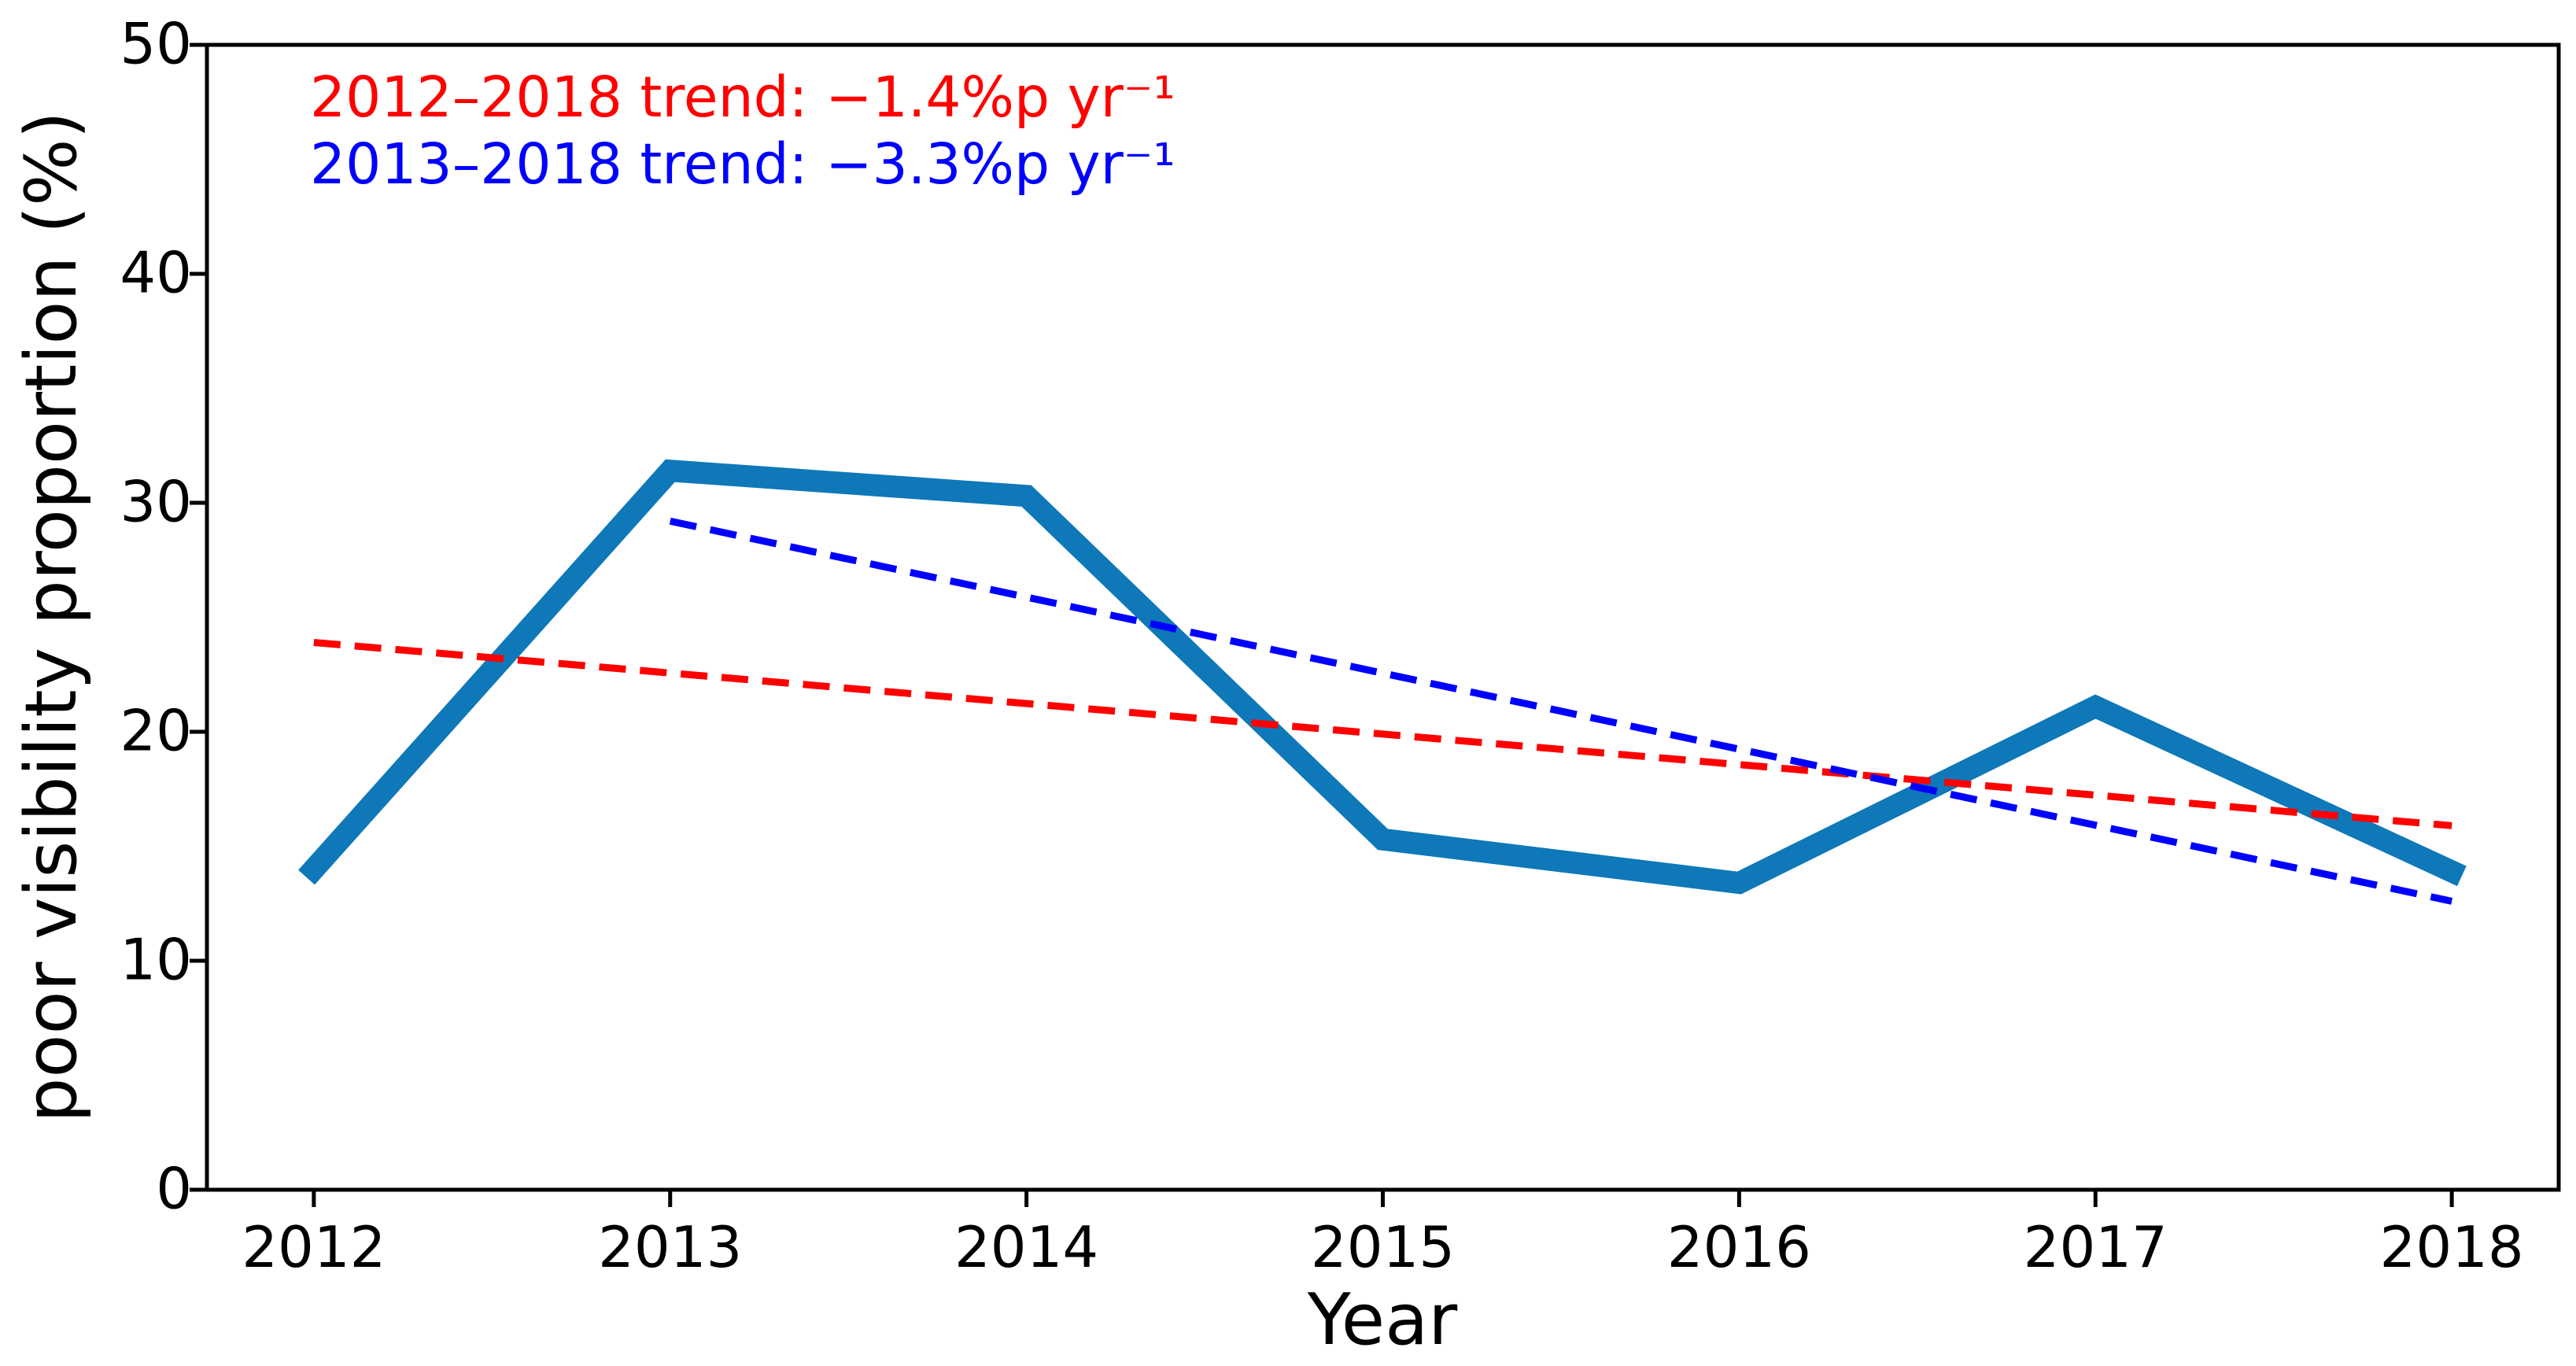 This screenshot has width=2576, height=1366. What do you see at coordinates (156, 43) in the screenshot?
I see `y-tick-label: 50` at bounding box center [156, 43].